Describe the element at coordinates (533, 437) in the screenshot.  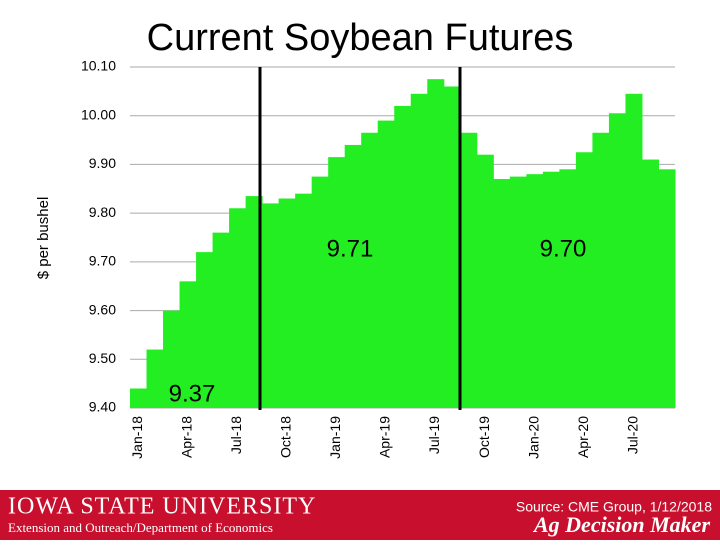
I see `x-tick-label: Jan-20` at that location.